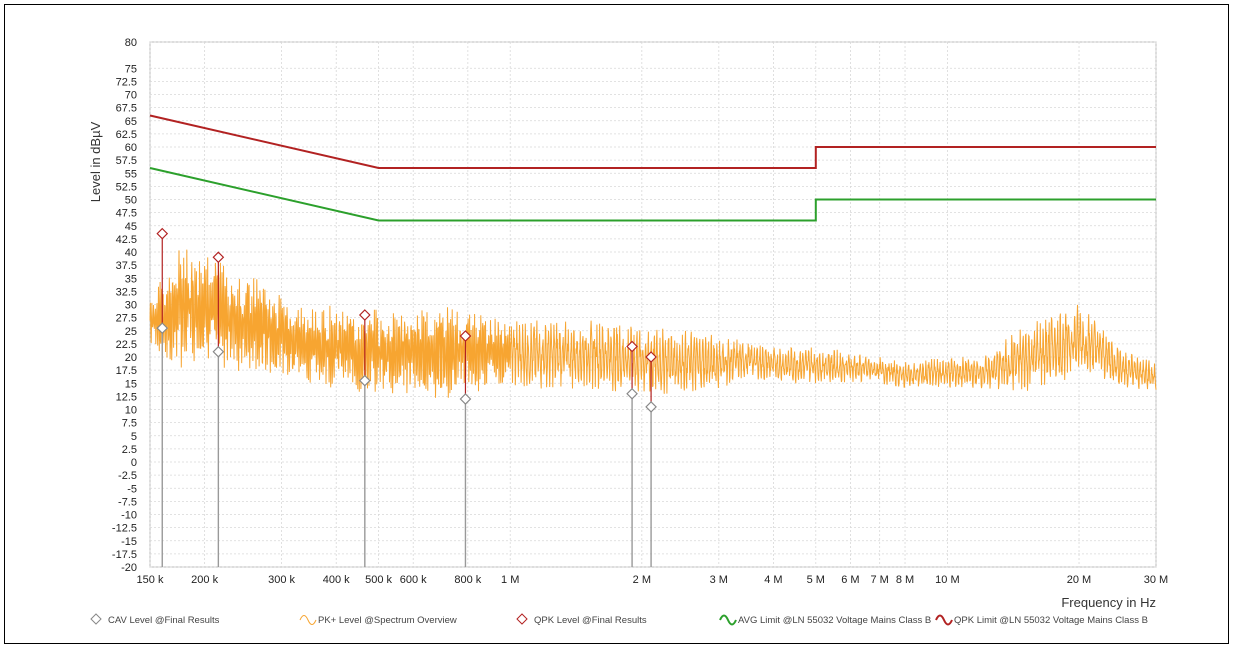 The width and height of the screenshot is (1235, 650). What do you see at coordinates (131, 411) in the screenshot?
I see `y-tick-label: 10` at bounding box center [131, 411].